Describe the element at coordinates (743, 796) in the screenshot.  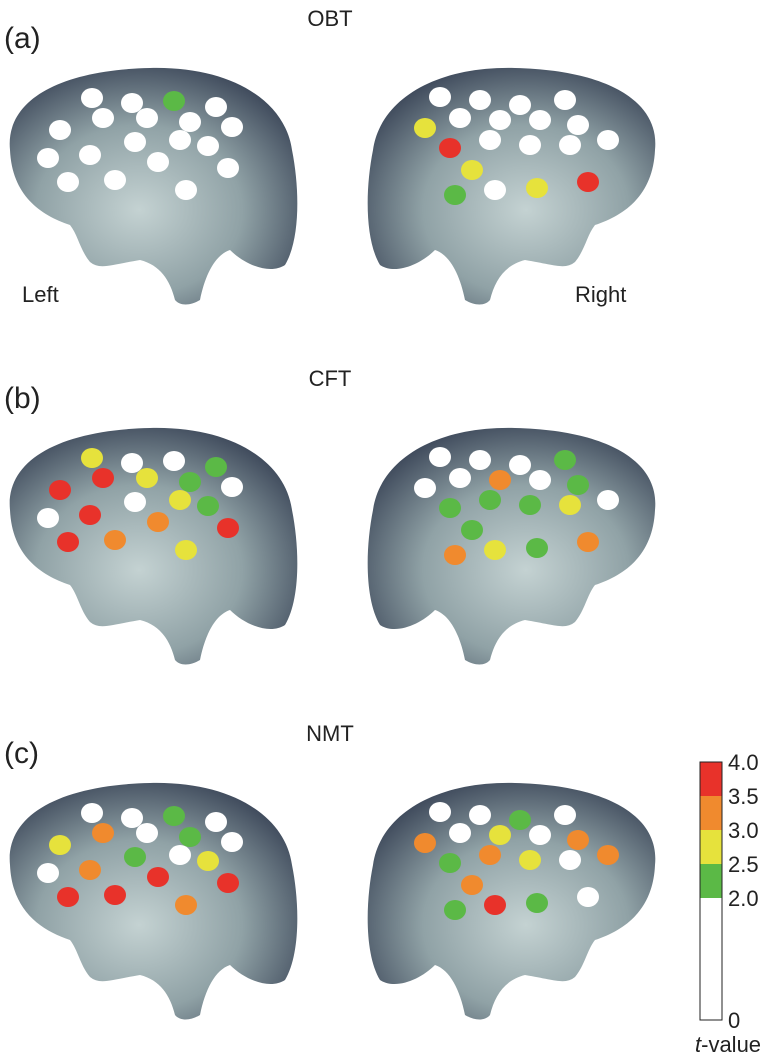
I see `colorbar-tick-label: 3.5` at that location.